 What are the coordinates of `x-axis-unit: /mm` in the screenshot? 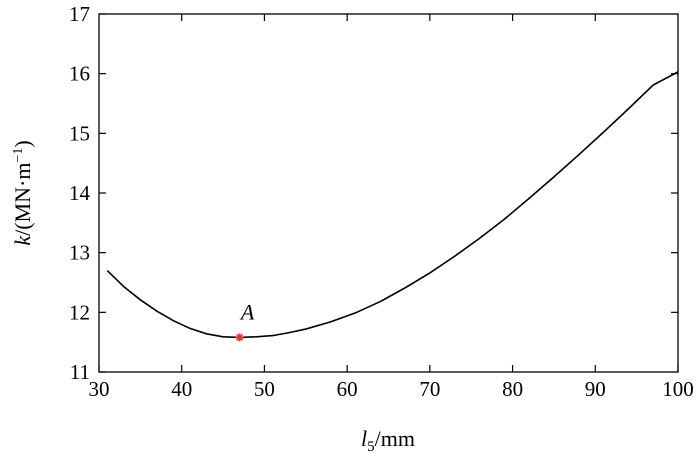 It's located at (395, 438).